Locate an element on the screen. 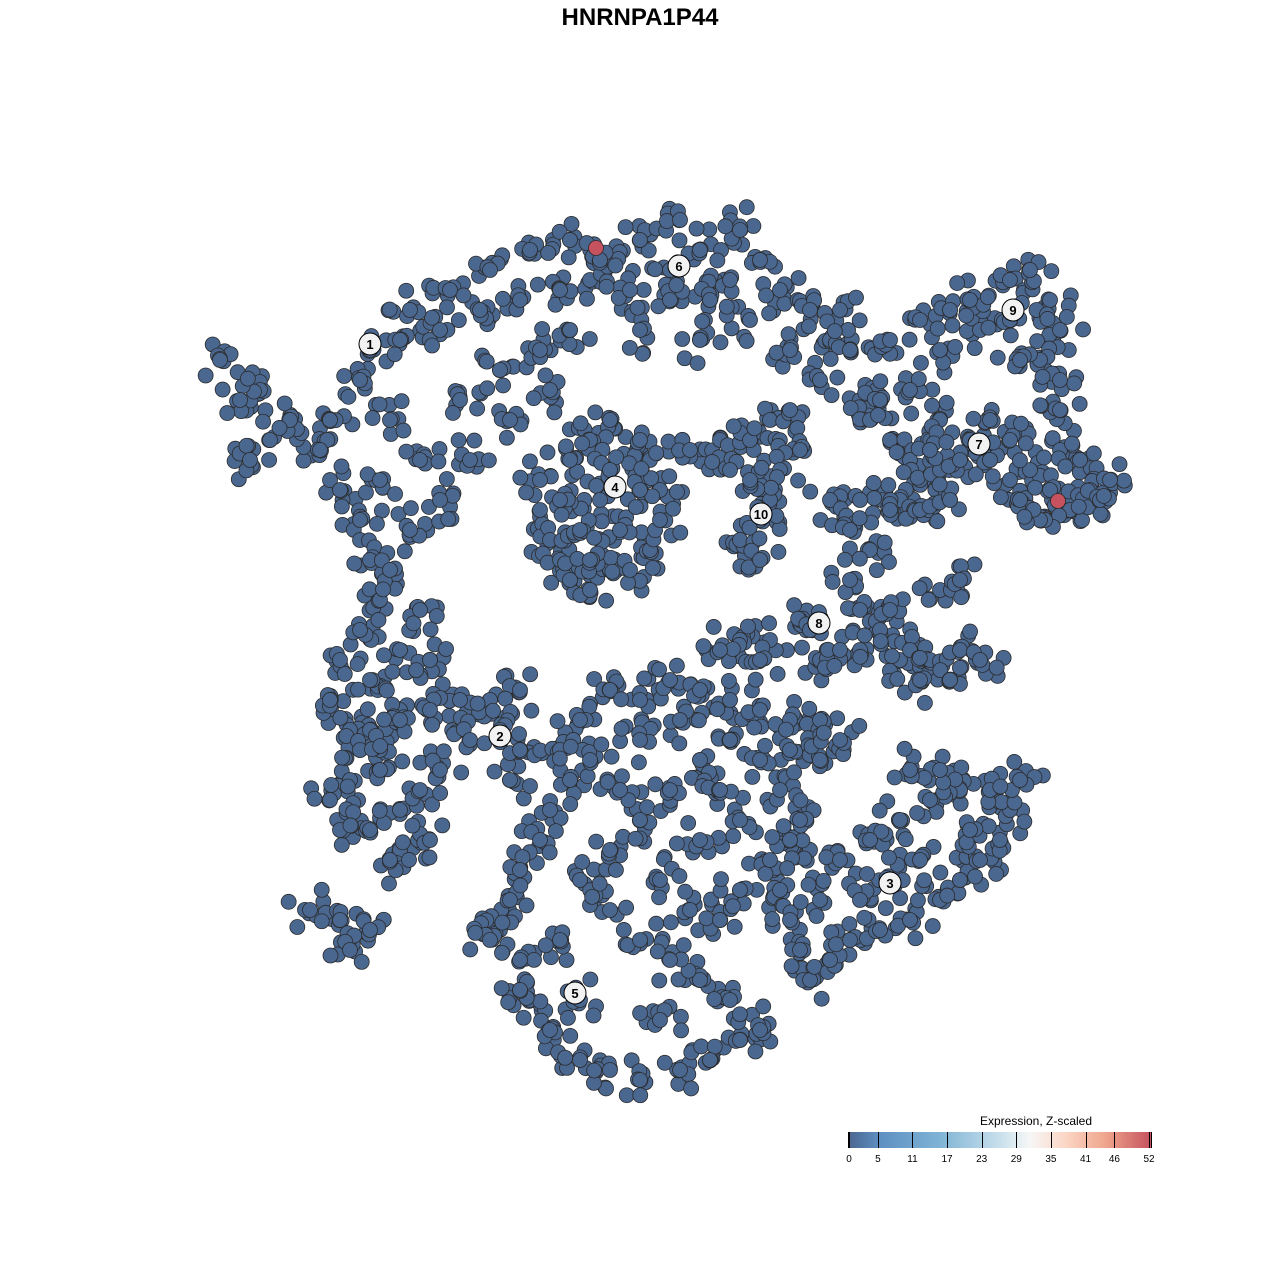 This screenshot has width=1280, height=1280. high-expression-point is located at coordinates (596, 248).